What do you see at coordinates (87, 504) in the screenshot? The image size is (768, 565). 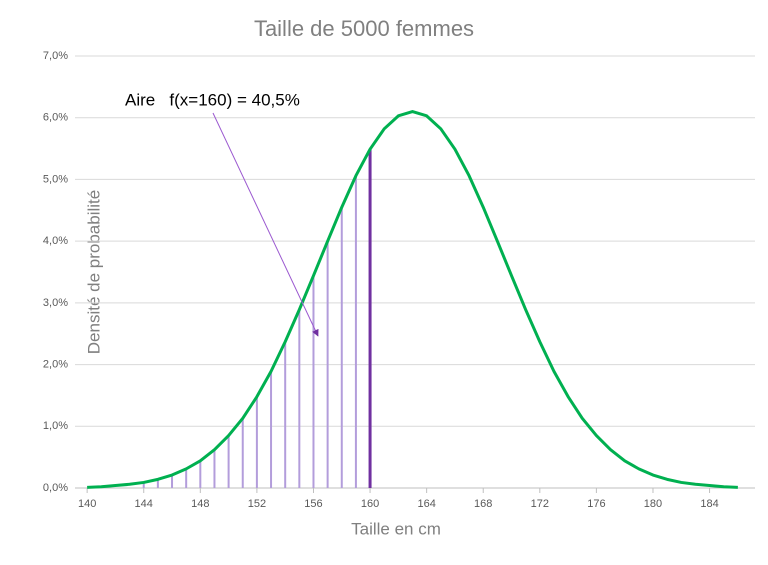 I see `x-tick-label: 140` at bounding box center [87, 504].